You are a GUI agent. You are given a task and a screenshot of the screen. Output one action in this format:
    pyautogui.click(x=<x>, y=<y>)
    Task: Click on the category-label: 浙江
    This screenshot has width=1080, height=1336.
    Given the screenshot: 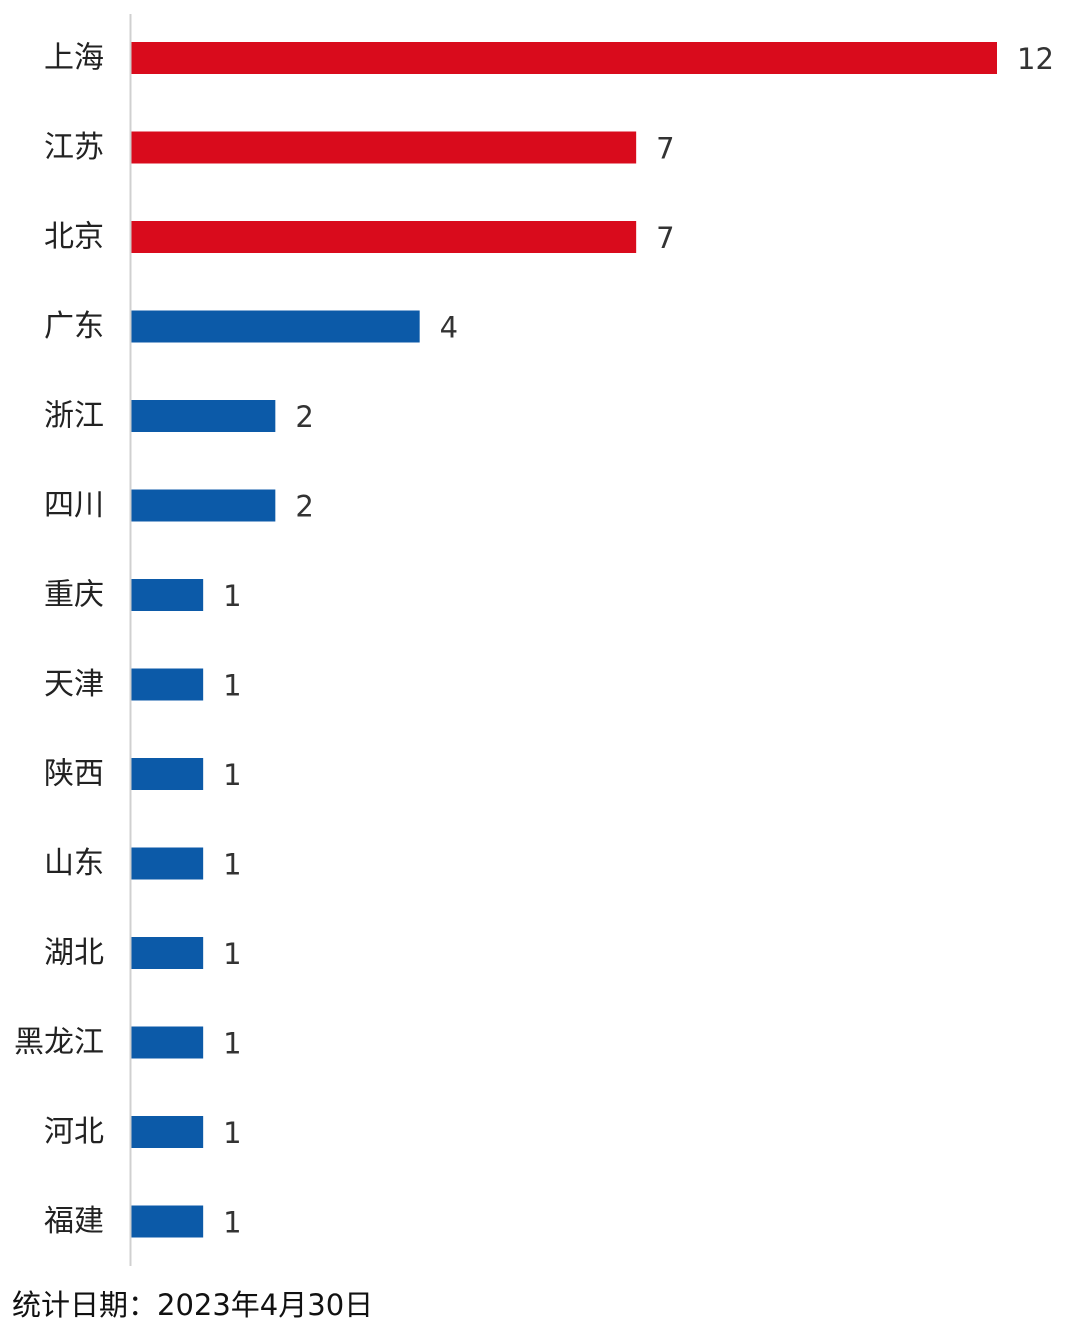 What is the action you would take?
    pyautogui.click(x=74, y=416)
    